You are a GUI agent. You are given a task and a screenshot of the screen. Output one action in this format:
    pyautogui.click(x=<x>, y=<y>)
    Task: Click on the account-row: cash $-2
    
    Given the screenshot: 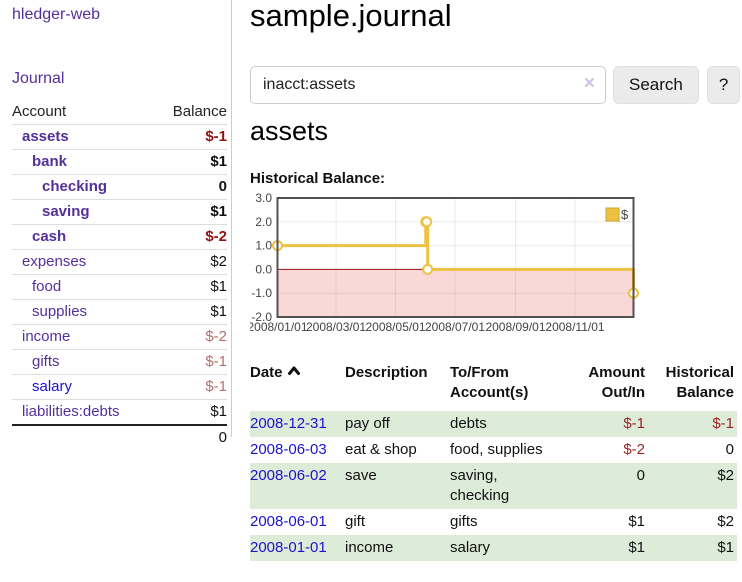 What is the action you would take?
    pyautogui.click(x=119, y=236)
    